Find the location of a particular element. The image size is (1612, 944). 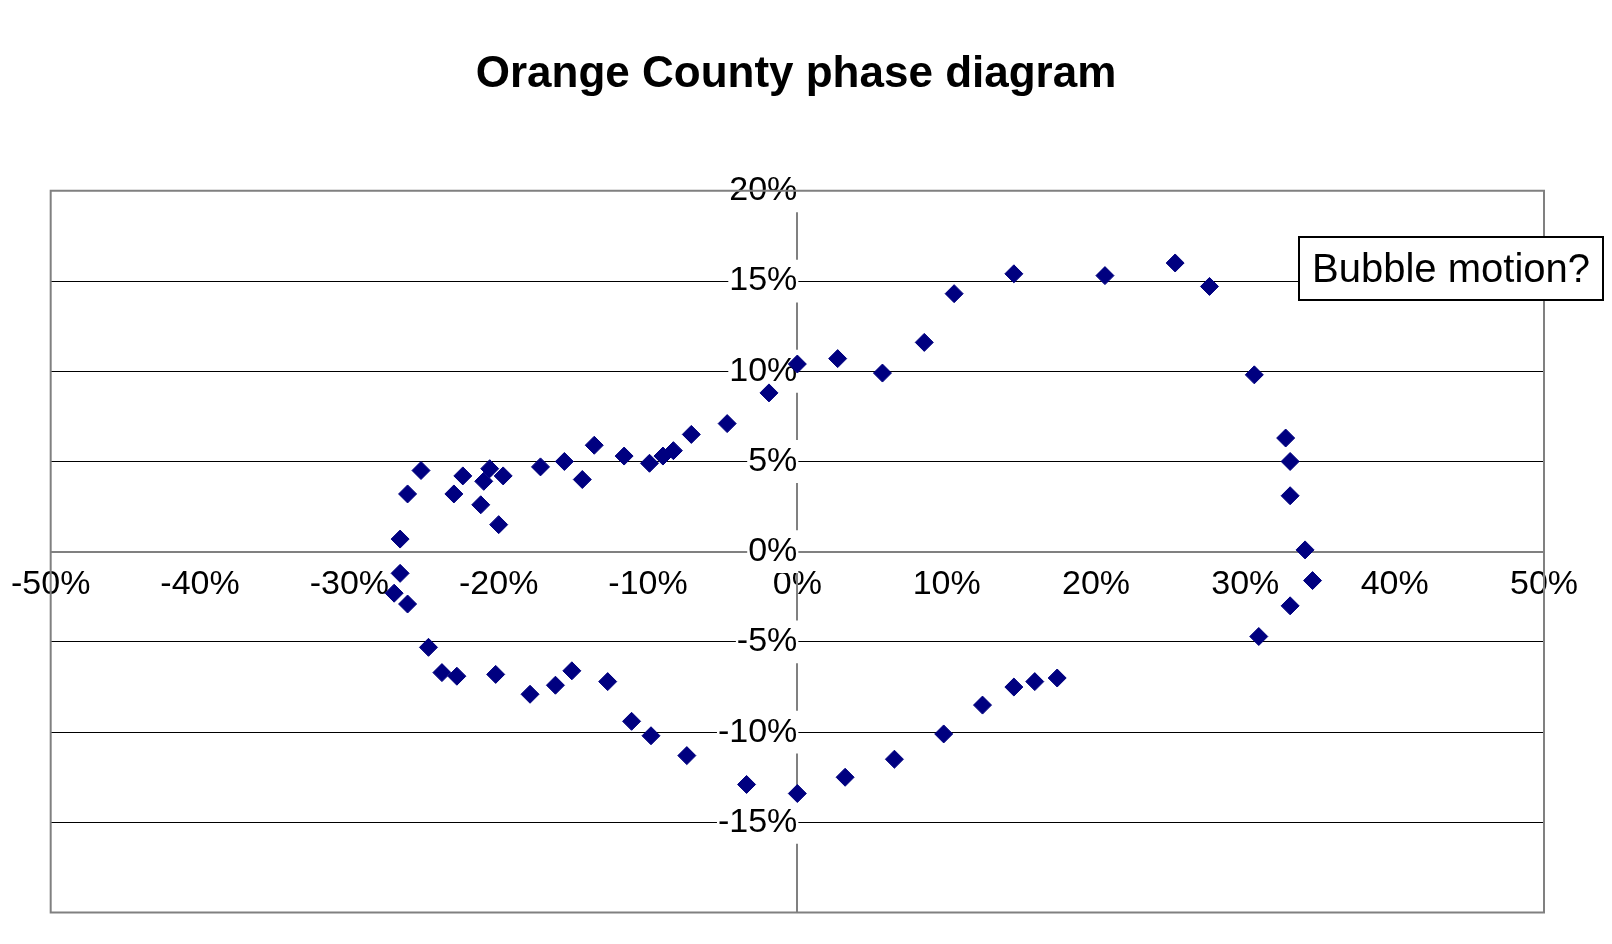

x-tick-label: -30% is located at coordinates (349, 582).